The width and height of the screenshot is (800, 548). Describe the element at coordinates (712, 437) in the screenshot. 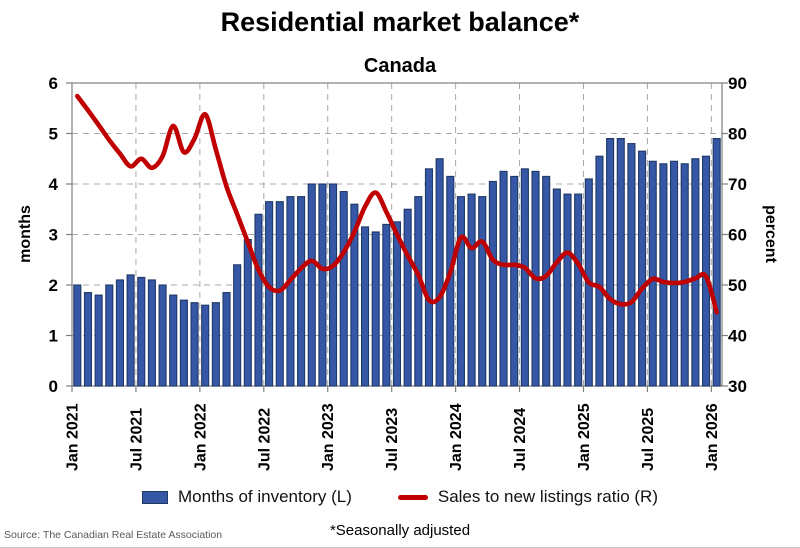

I see `x-tick-label: Jan 2026` at that location.